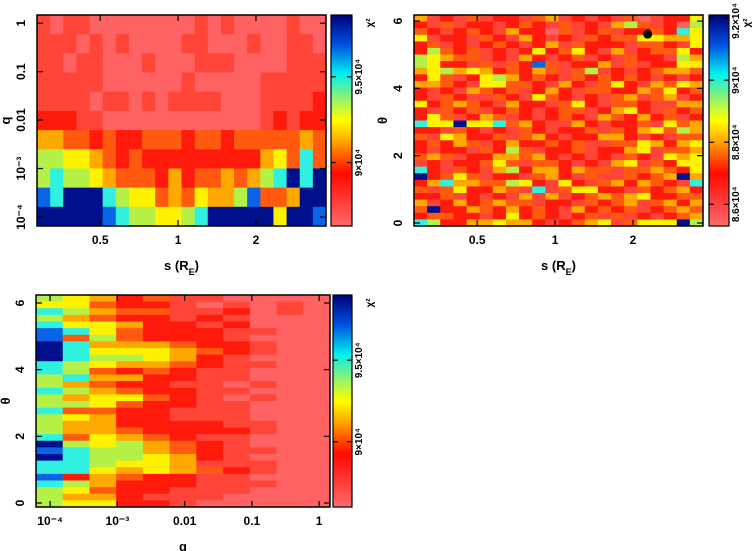 Image resolution: width=754 pixels, height=551 pixels. I want to click on x-axis-label: q, so click(183, 545).